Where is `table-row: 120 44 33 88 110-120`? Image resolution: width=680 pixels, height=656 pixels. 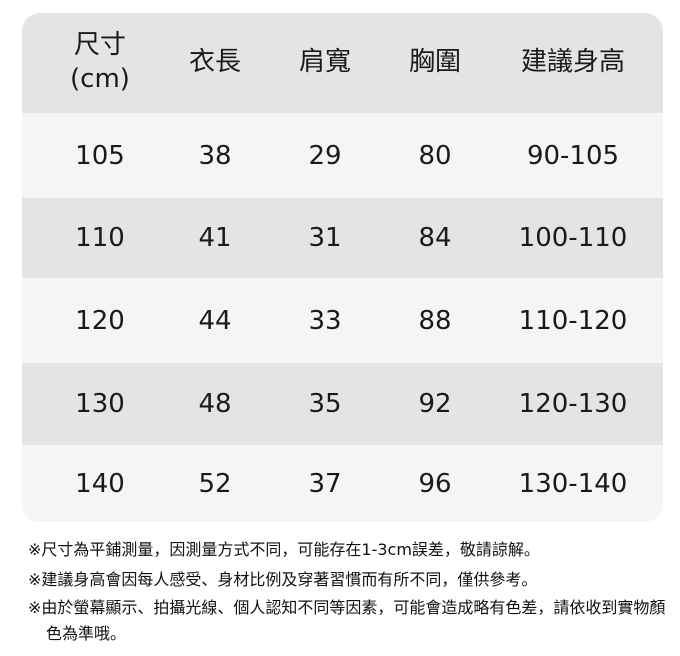 table-row: 120 44 33 88 110-120 is located at coordinates (342, 320).